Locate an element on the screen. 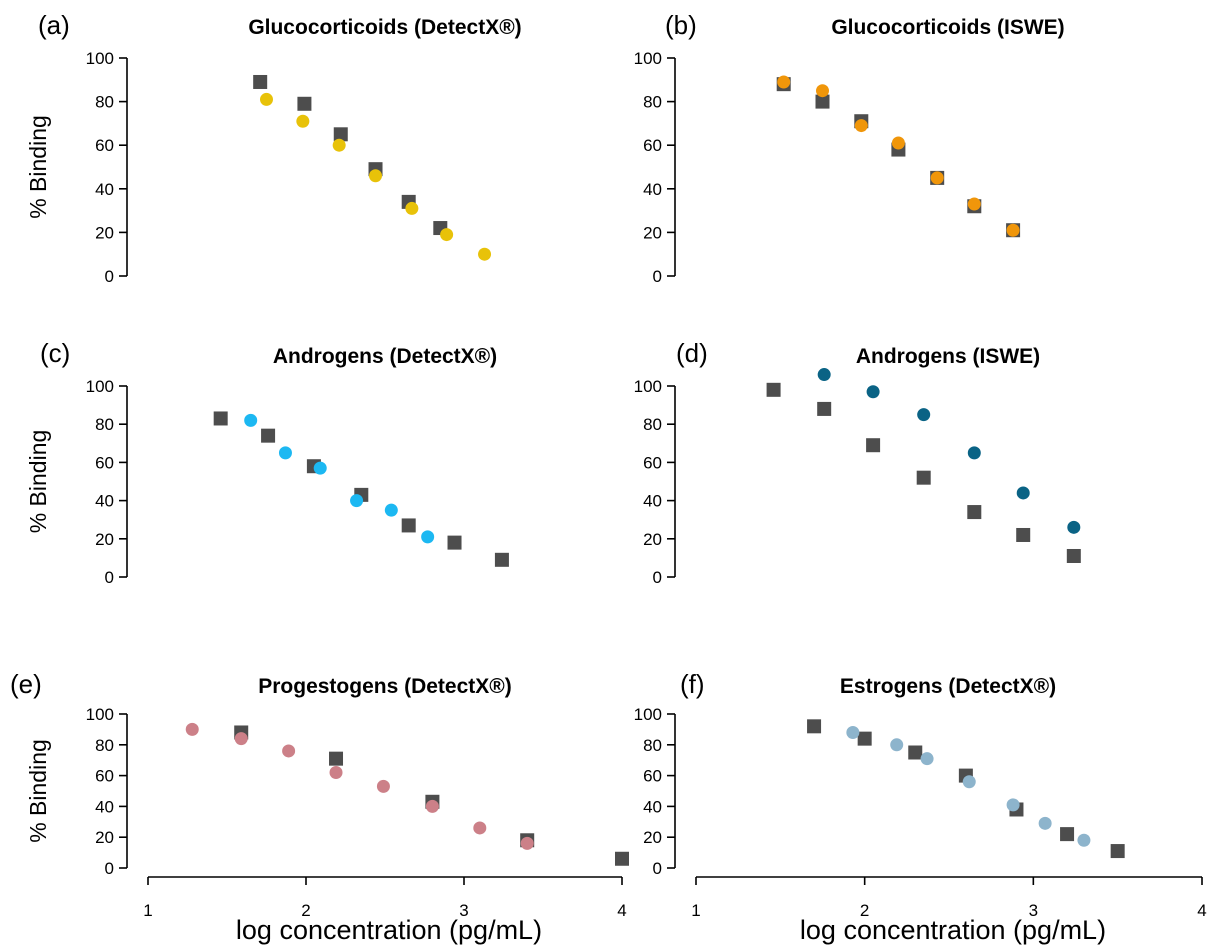  panel-d: (d) Androgens (ISWE) 0 20 40 60 80 100 is located at coordinates (857, 462).